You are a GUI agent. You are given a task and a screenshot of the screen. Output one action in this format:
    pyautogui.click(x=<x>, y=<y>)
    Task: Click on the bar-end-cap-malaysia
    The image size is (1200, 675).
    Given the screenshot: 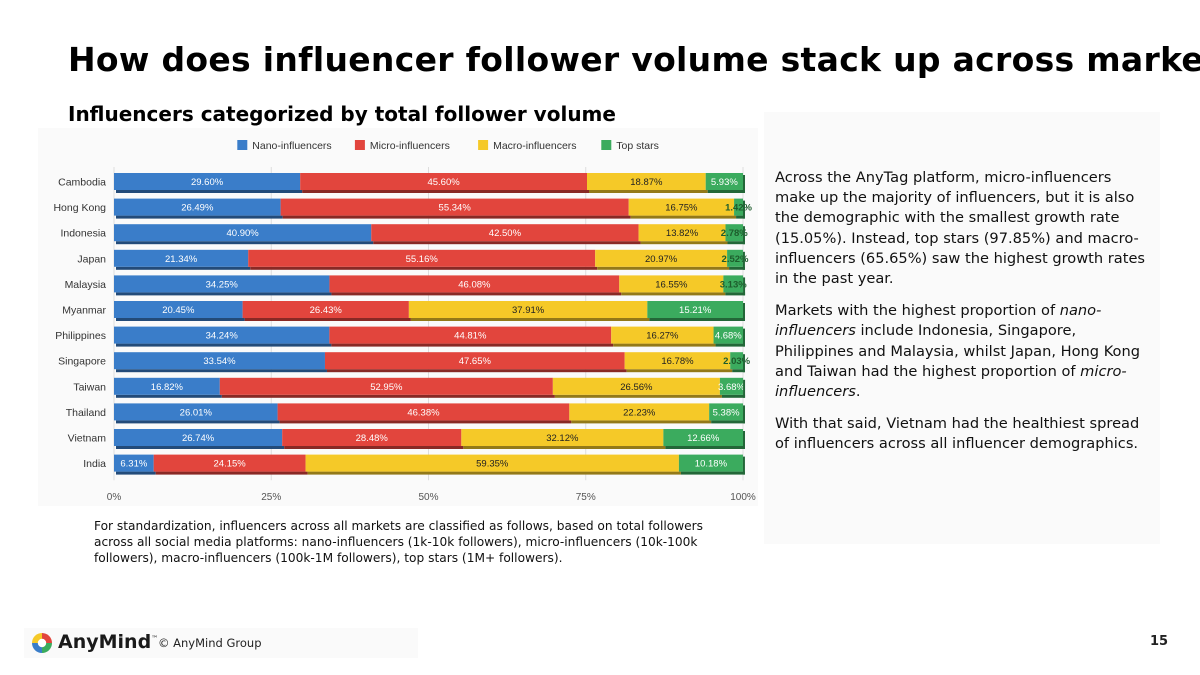 What is the action you would take?
    pyautogui.click(x=744, y=286)
    